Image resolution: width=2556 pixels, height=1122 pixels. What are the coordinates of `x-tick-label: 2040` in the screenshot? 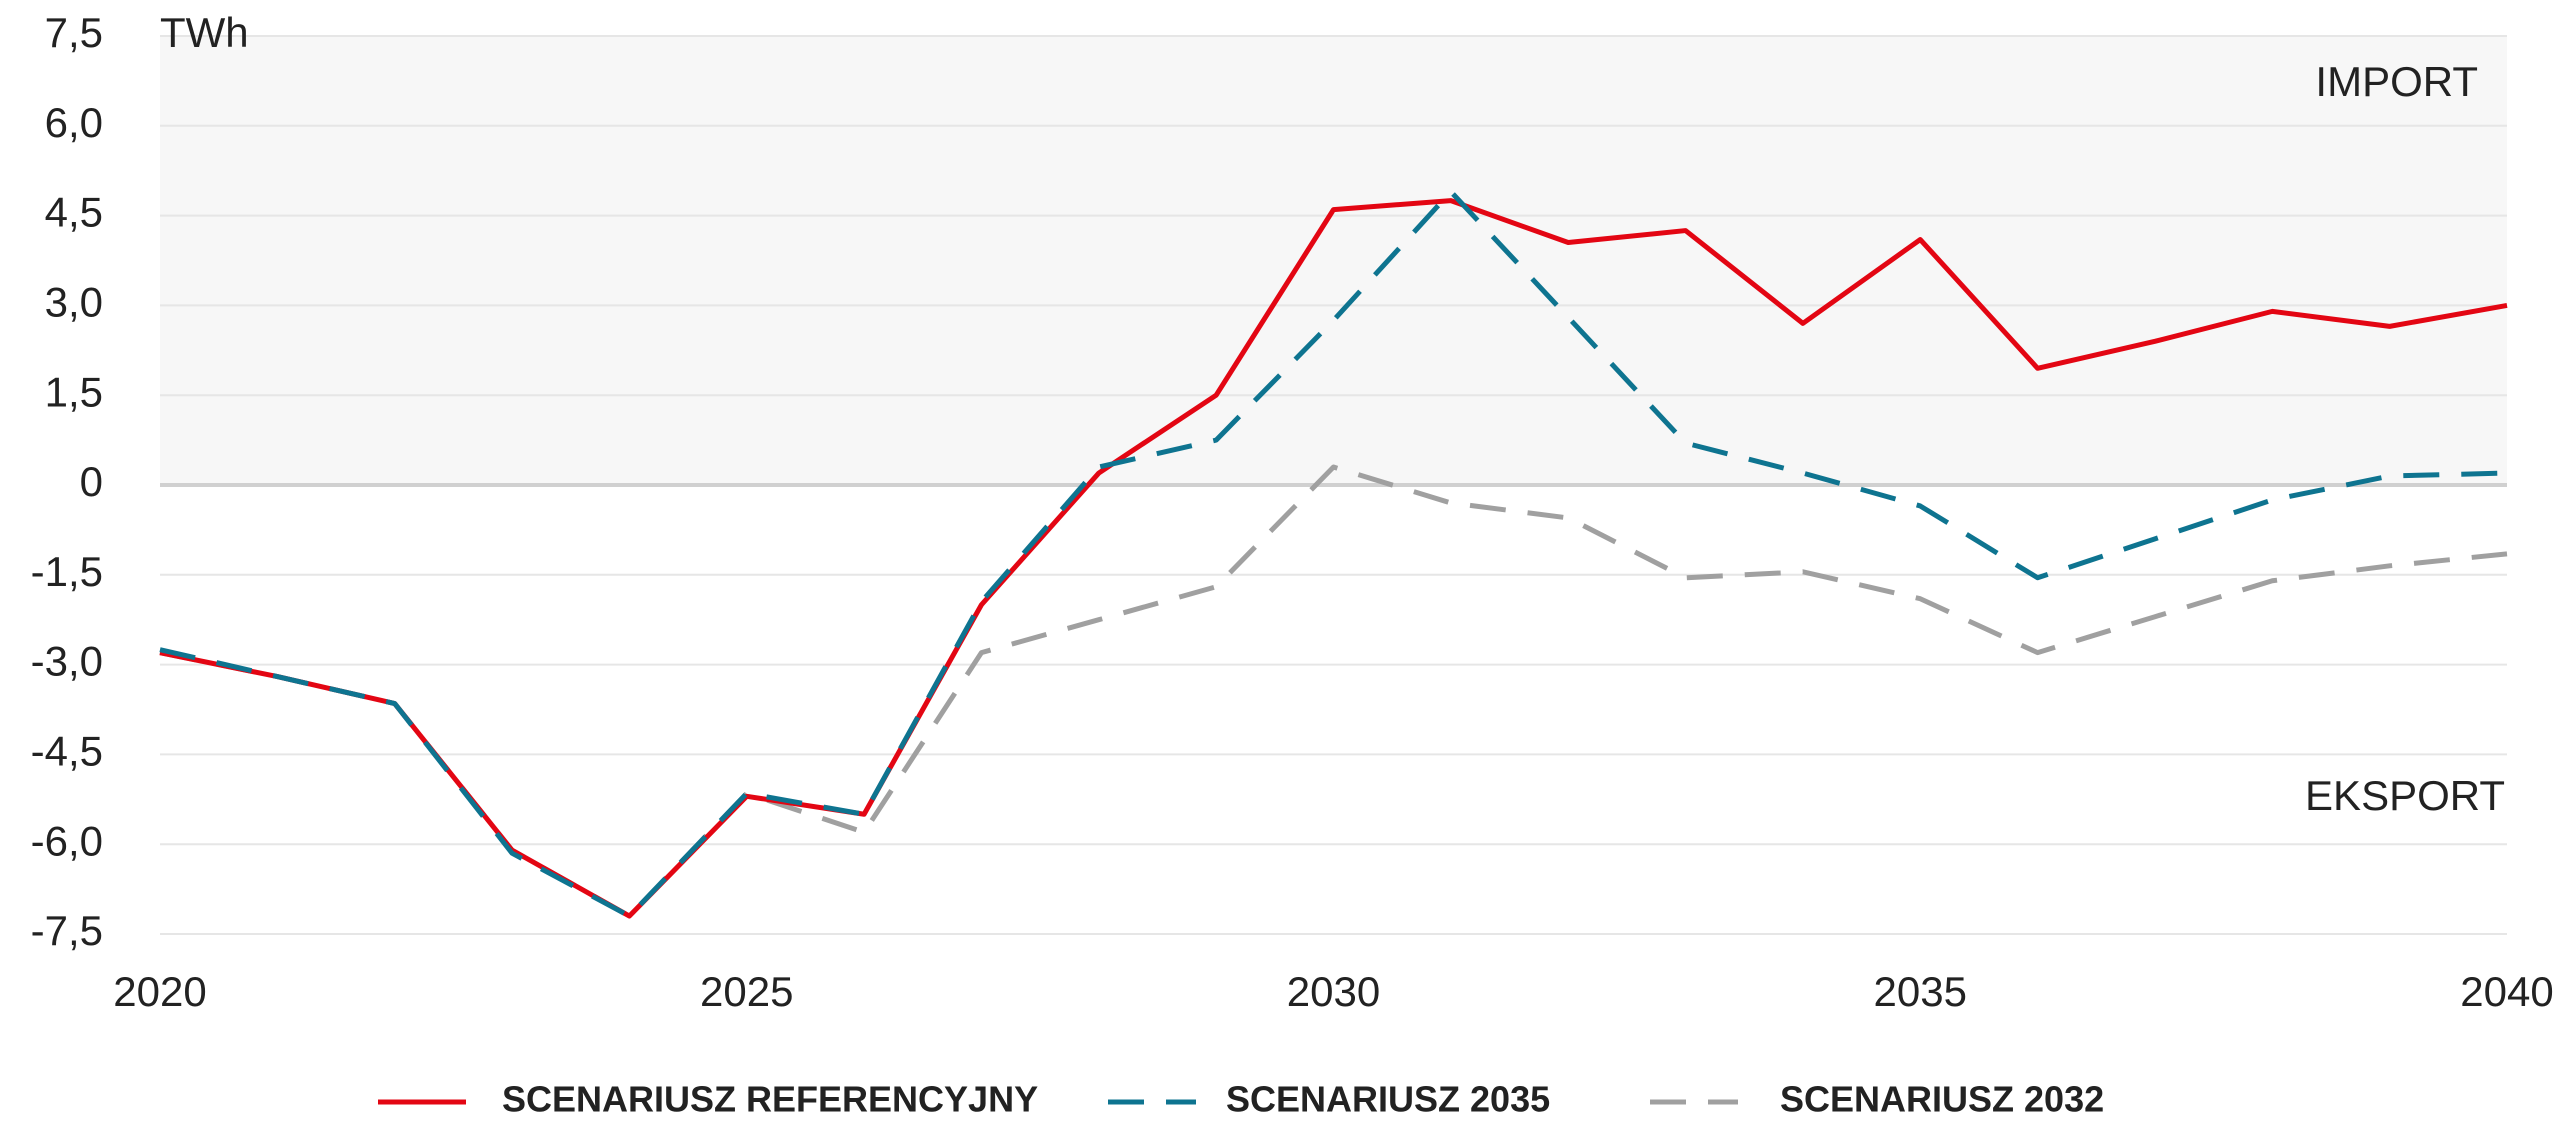 It's located at (2506, 991).